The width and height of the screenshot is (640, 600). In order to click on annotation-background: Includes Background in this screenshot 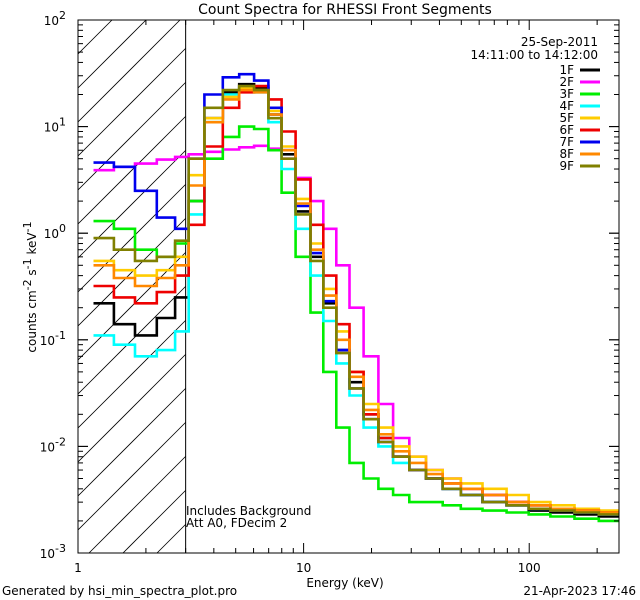, I will do `click(248, 511)`.